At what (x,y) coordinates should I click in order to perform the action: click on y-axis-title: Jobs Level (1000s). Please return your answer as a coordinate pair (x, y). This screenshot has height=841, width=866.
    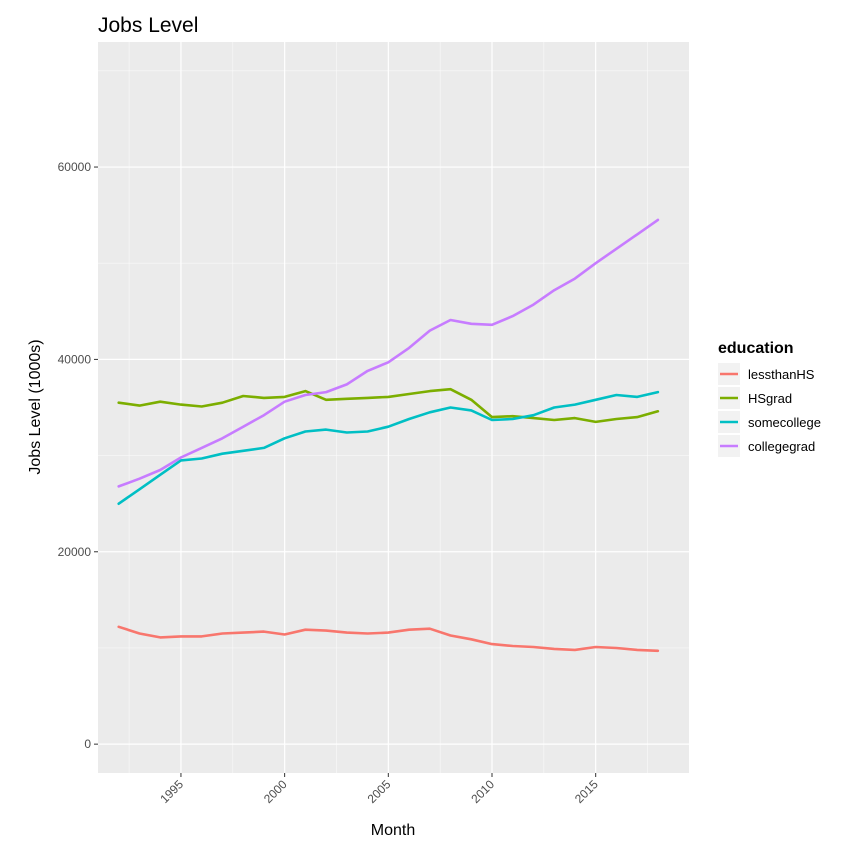
    Looking at the image, I should click on (35, 406).